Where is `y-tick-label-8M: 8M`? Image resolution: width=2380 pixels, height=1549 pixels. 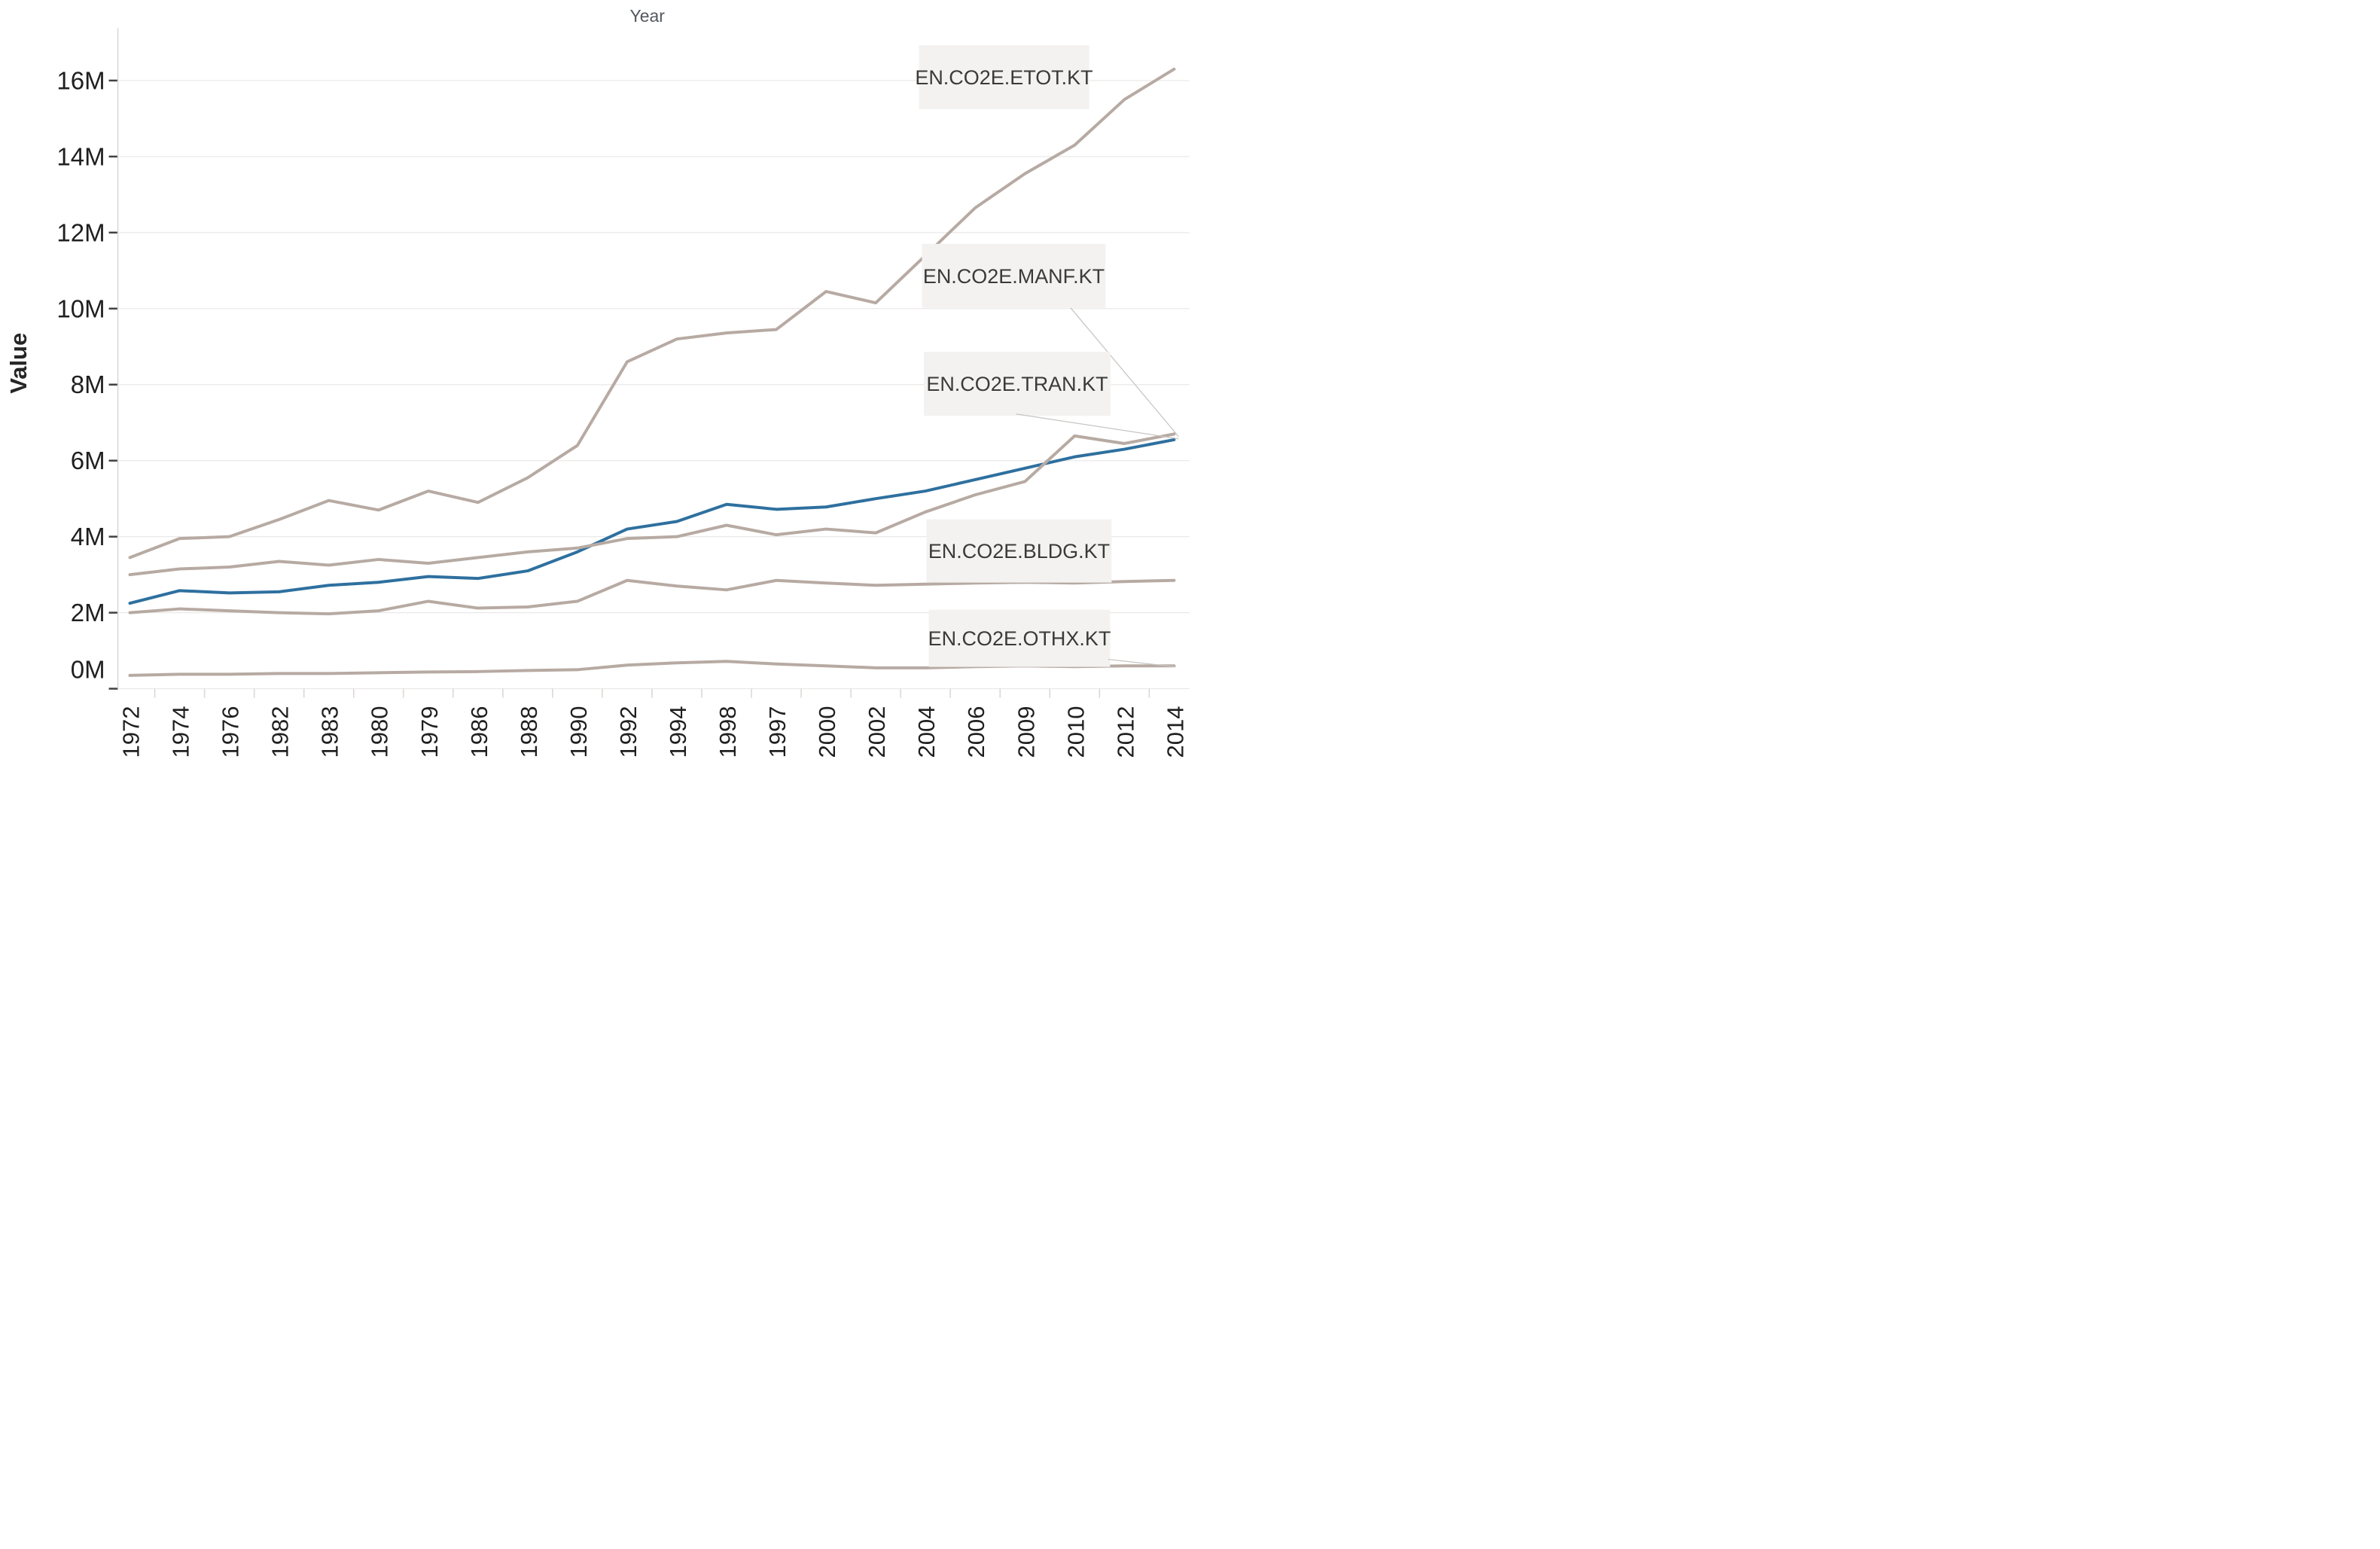
y-tick-label-8M: 8M is located at coordinates (88, 384).